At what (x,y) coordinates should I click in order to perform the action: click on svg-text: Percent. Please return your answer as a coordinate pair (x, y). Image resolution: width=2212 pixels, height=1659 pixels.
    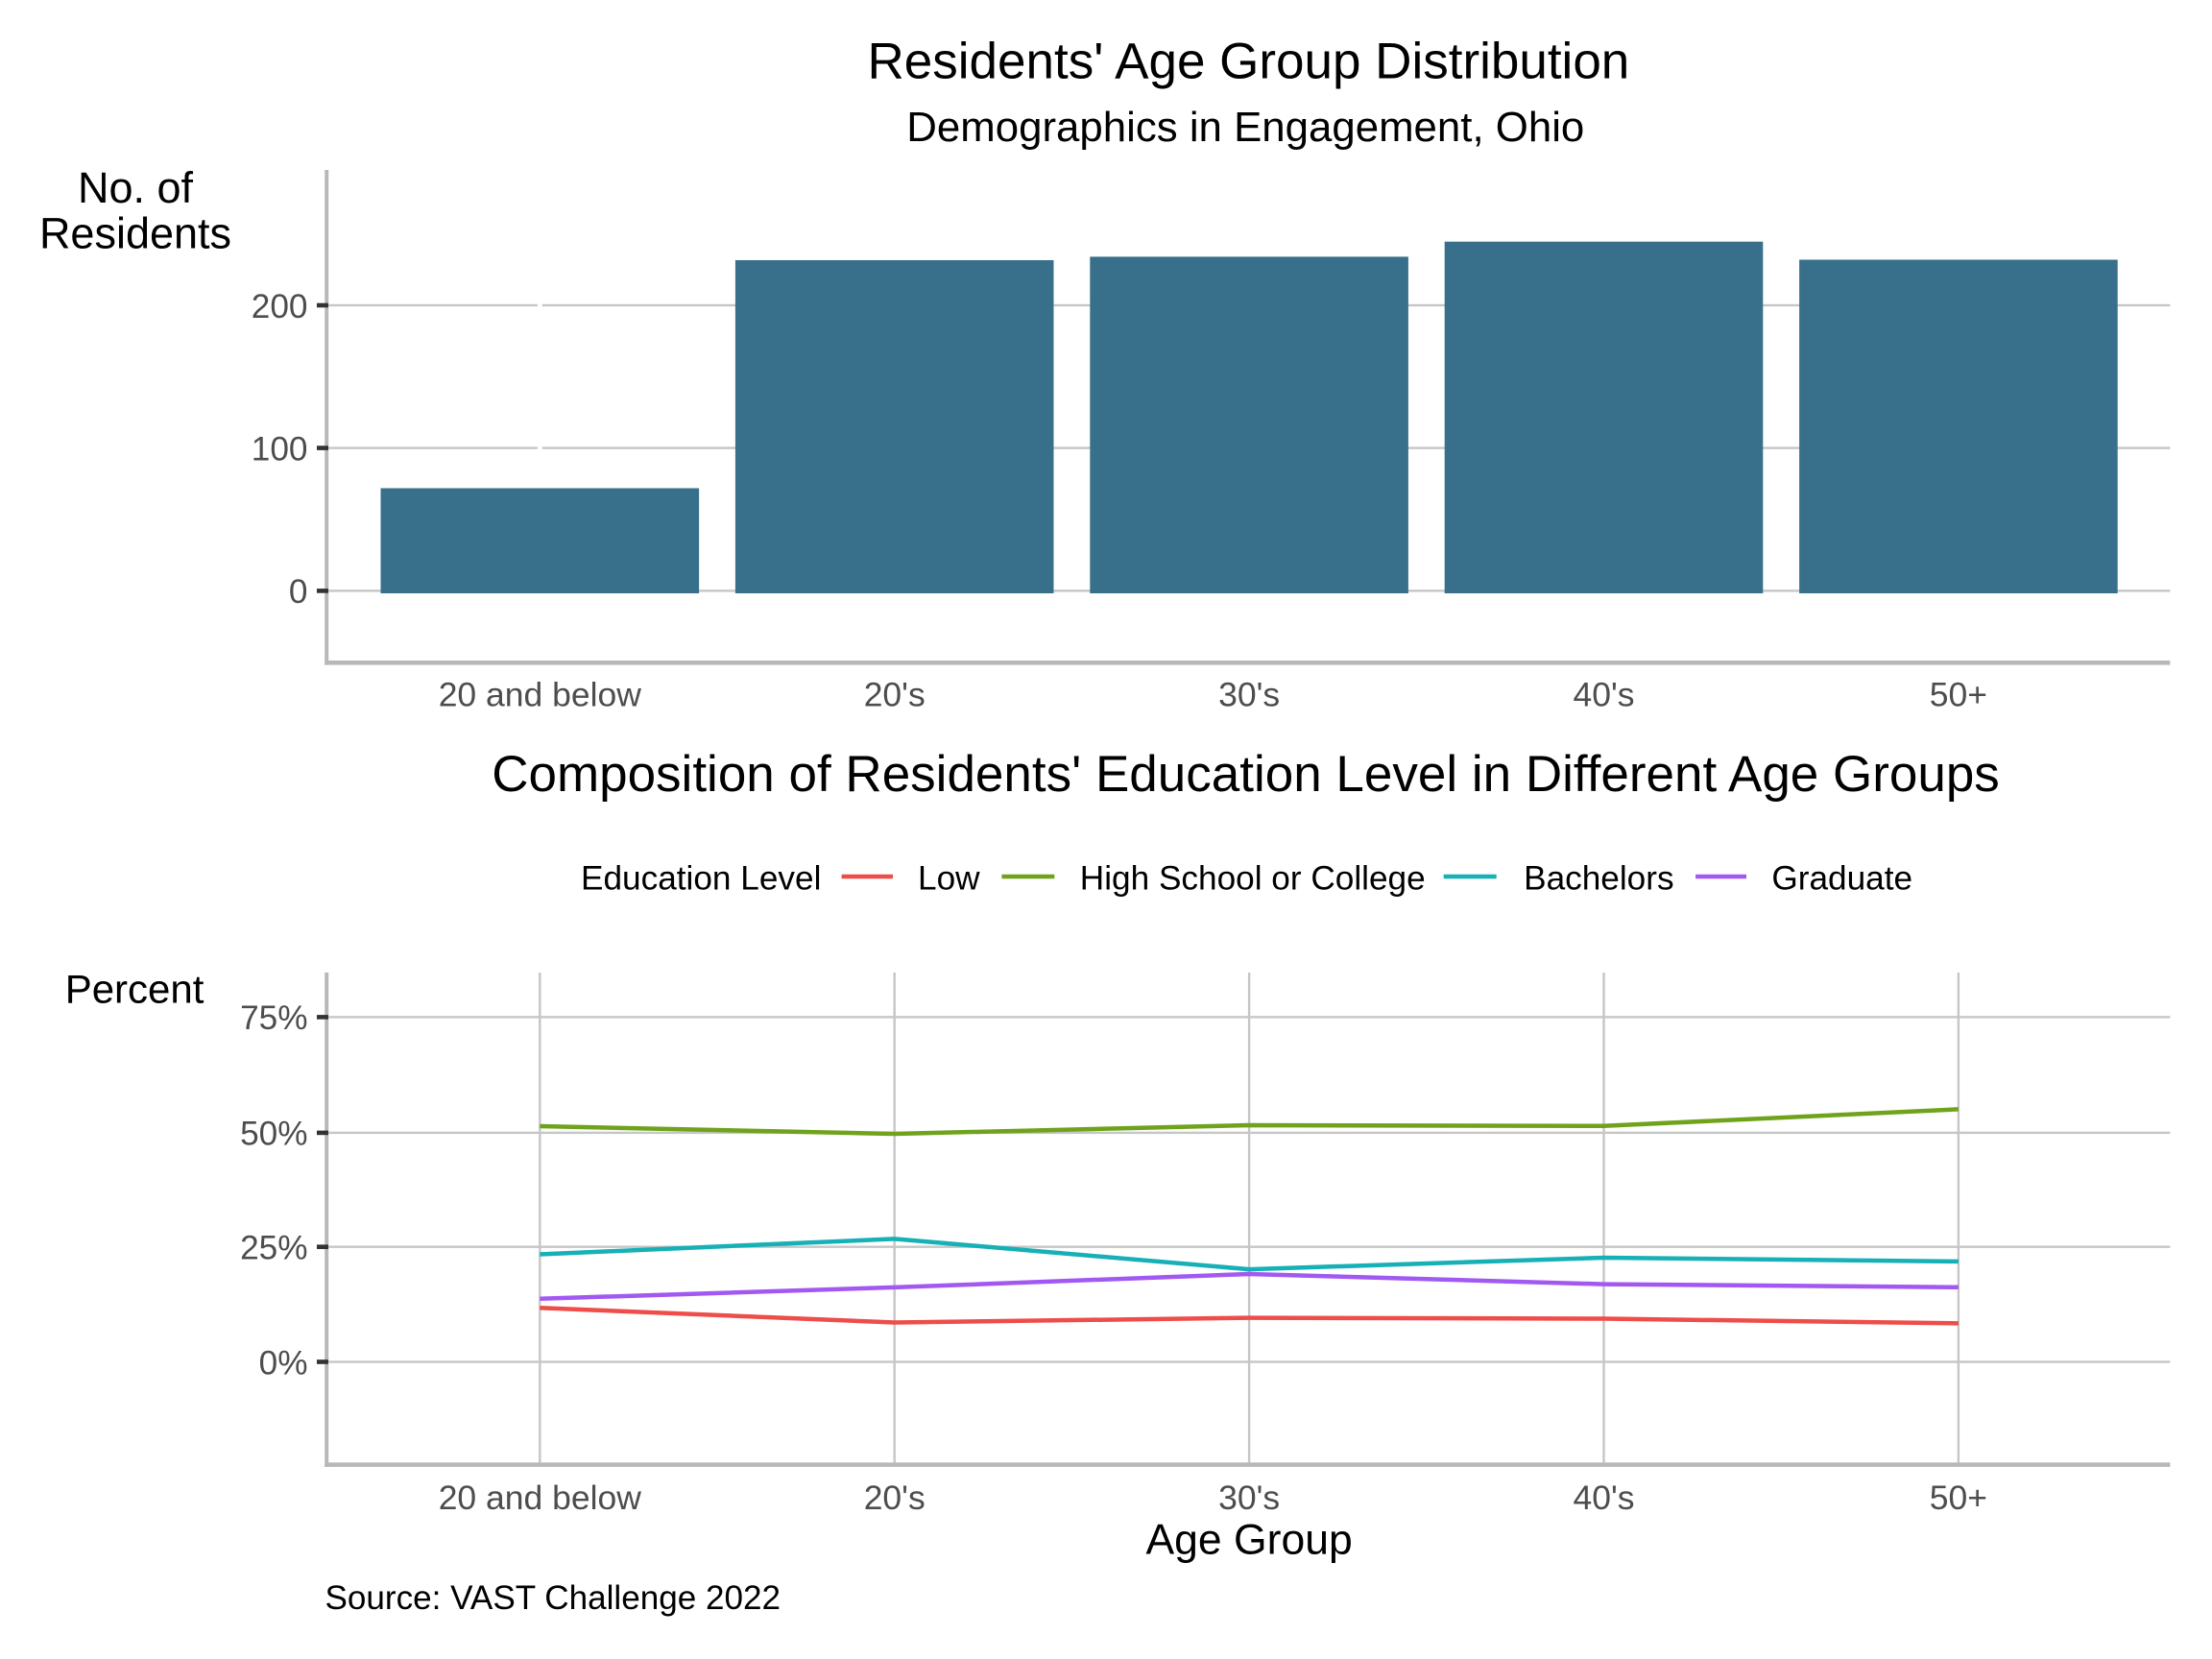
    Looking at the image, I should click on (134, 990).